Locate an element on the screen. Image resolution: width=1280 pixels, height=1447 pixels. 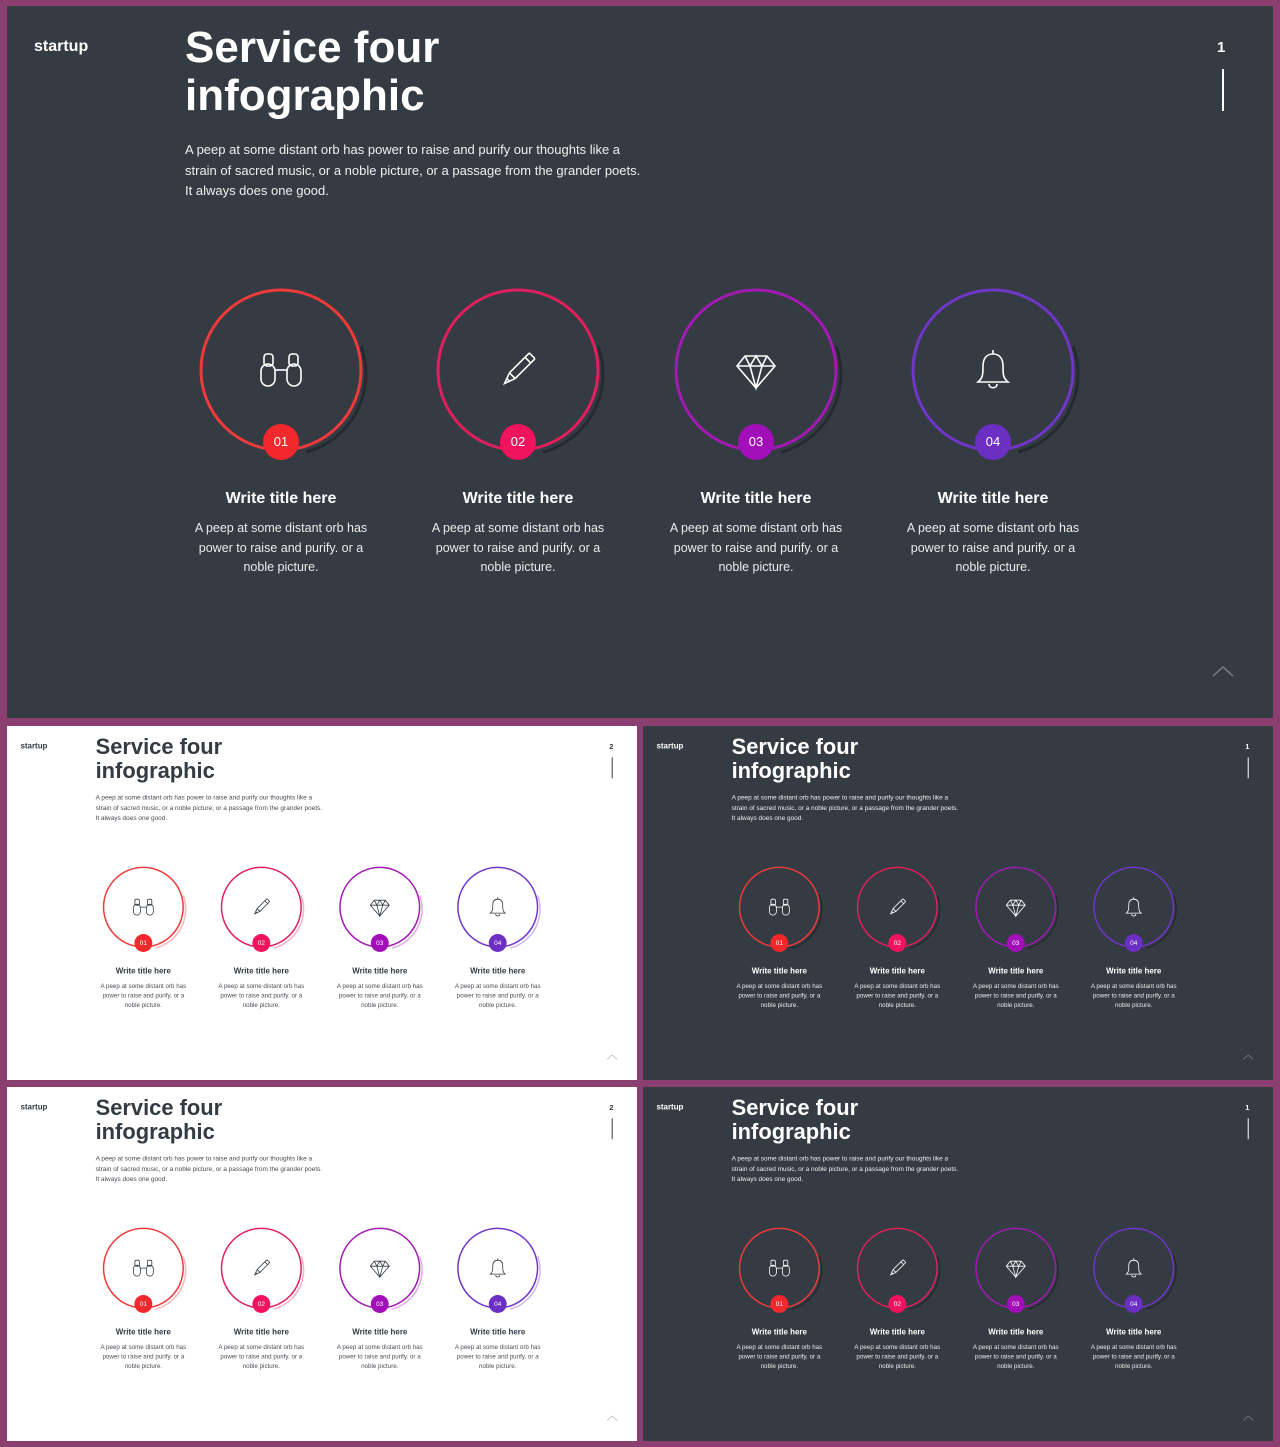
item-ring is located at coordinates (1135, 907).